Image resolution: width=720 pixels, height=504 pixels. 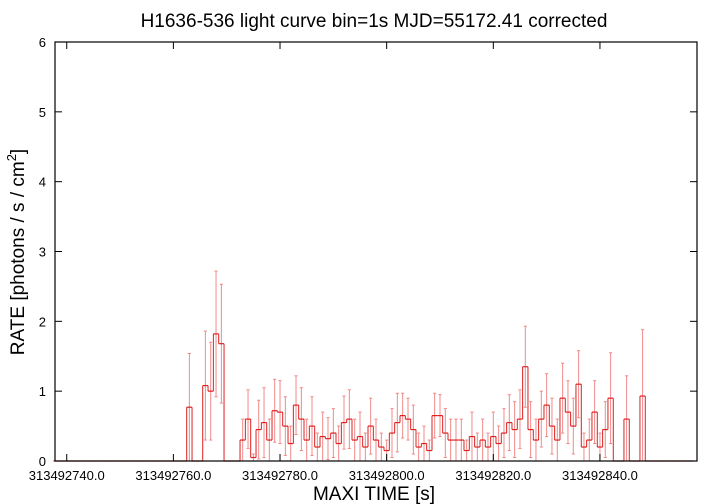 What do you see at coordinates (11, 157) in the screenshot?
I see `y-axis-label-superscript: 2` at bounding box center [11, 157].